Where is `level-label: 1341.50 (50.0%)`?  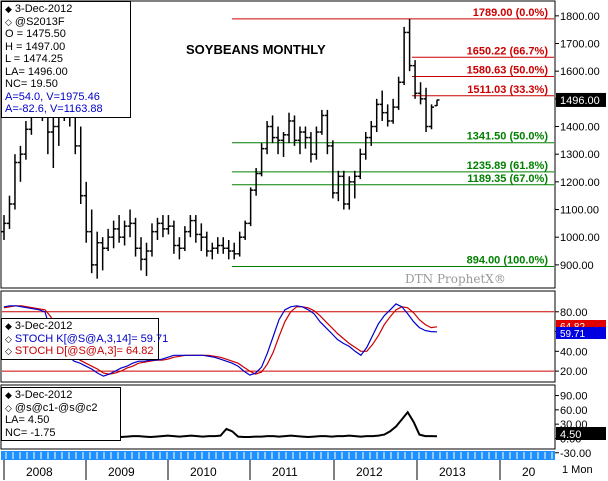 level-label: 1341.50 (50.0%) is located at coordinates (508, 137).